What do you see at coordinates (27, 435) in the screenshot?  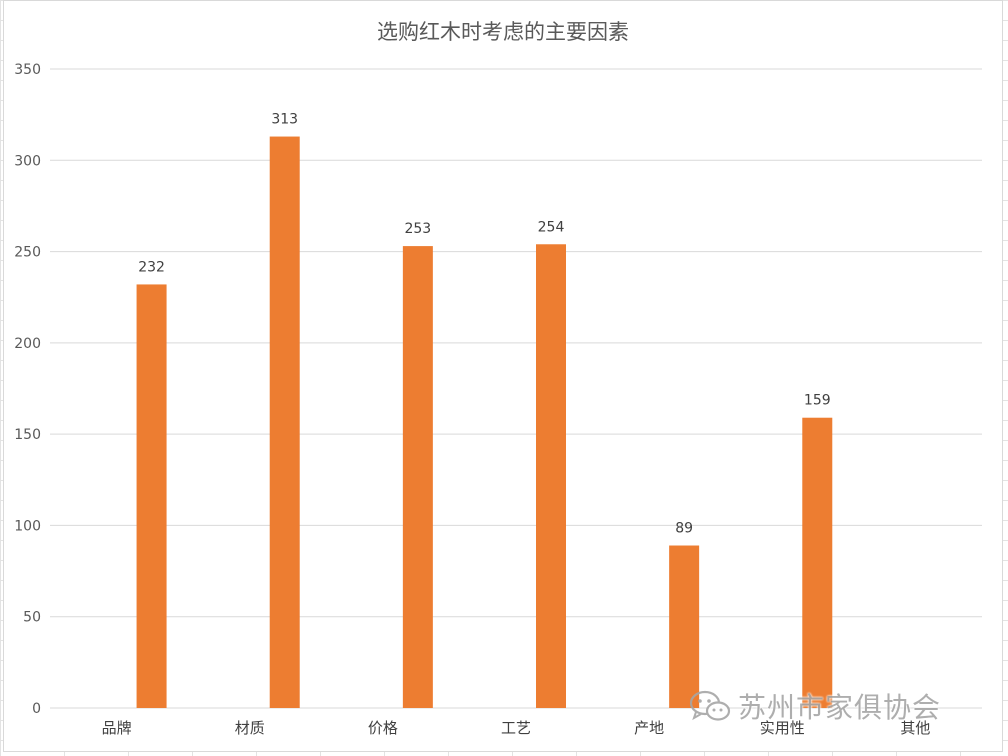 I see `y-tick-label: 150` at bounding box center [27, 435].